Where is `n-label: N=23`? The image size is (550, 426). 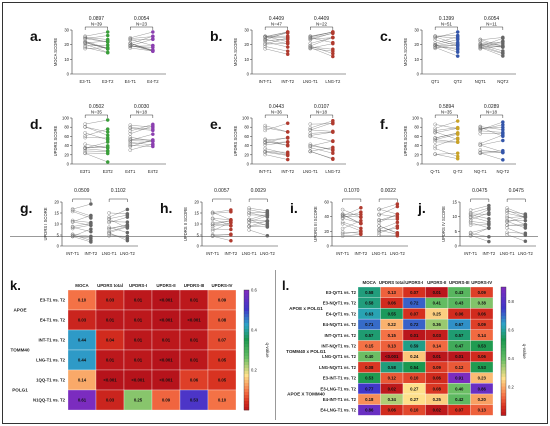 n-label: N=23 is located at coordinates (142, 24).